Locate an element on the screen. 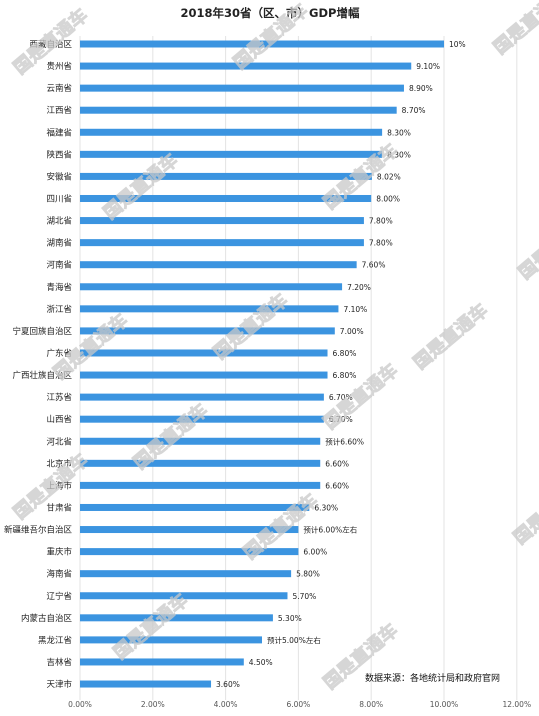  category-label: 贵州省 is located at coordinates (59, 66).